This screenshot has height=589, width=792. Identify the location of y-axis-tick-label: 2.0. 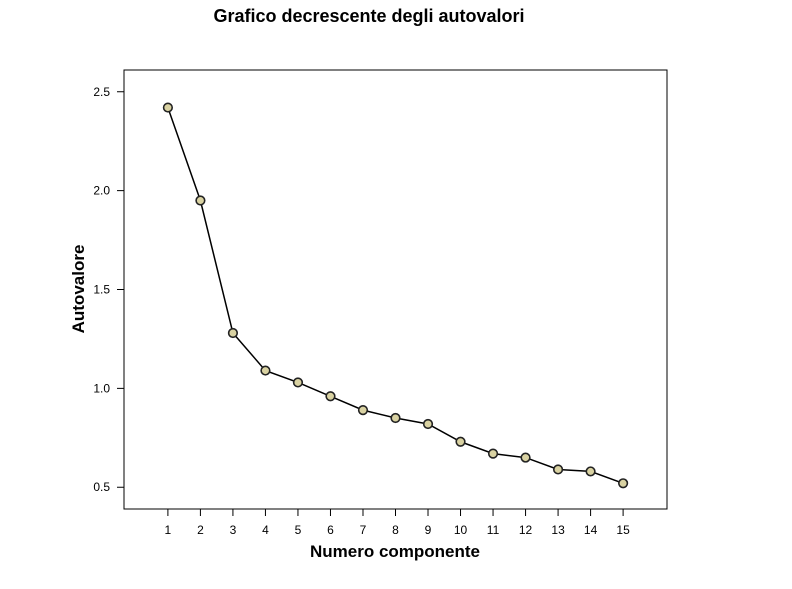
(101, 191).